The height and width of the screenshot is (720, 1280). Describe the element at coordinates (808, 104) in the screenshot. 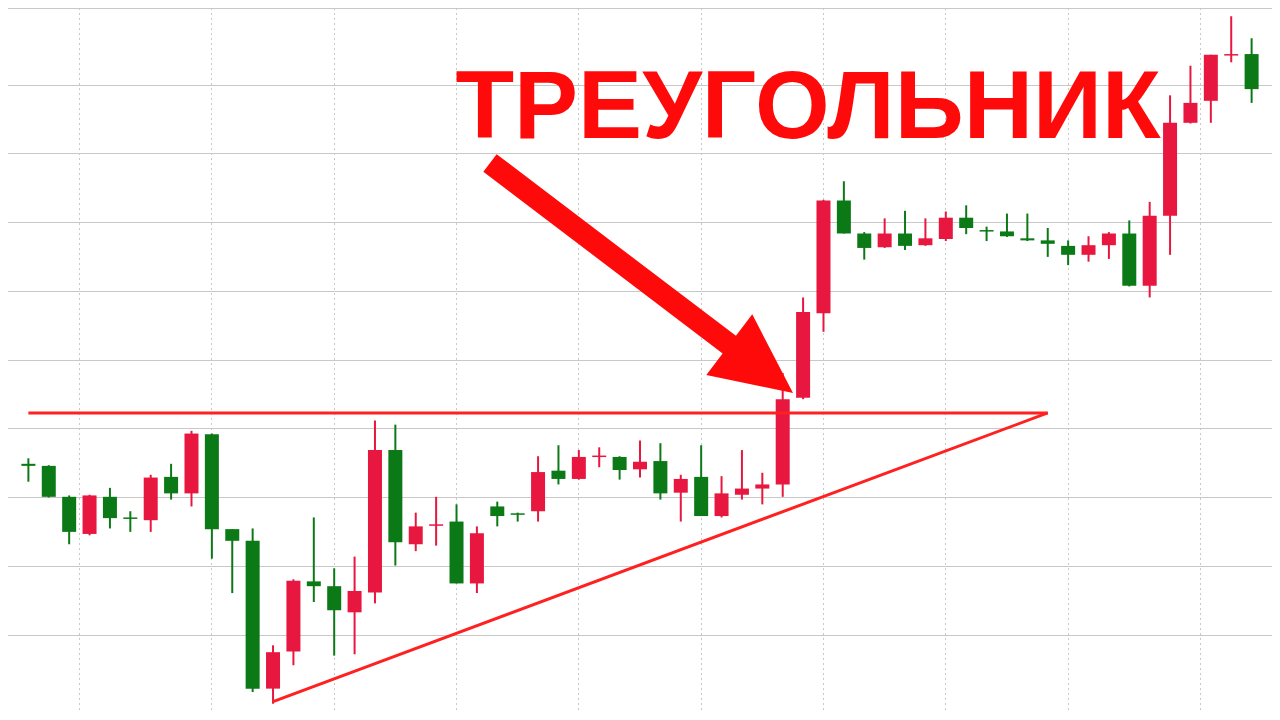

I see `chart-title: ТРЕУГОЛЬНИК` at that location.